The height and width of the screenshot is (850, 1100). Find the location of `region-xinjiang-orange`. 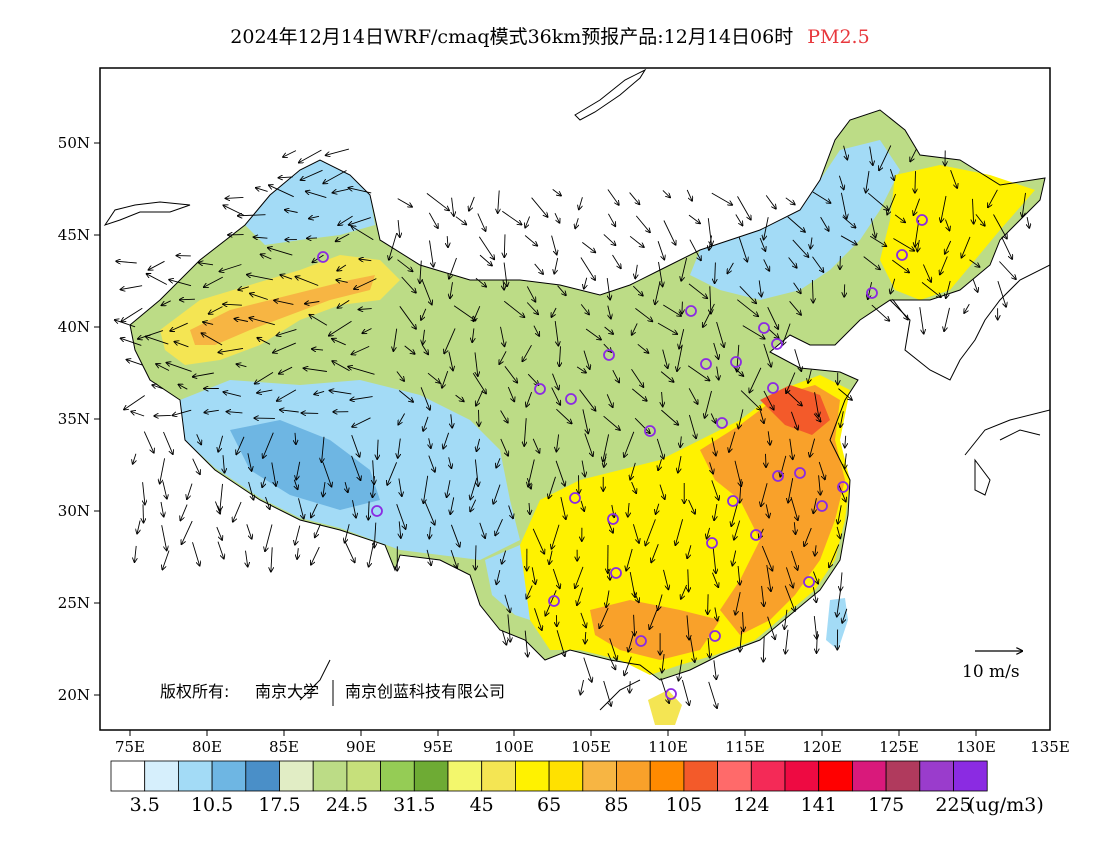

region-xinjiang-orange is located at coordinates (282, 310).